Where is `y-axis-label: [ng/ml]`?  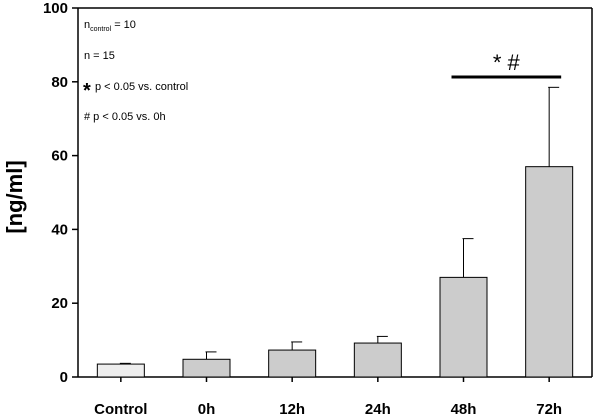
y-axis-label: [ng/ml] is located at coordinates (14, 196).